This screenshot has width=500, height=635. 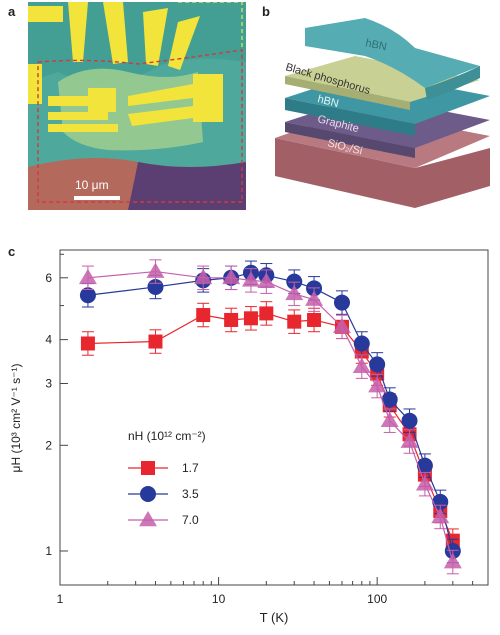 What do you see at coordinates (190, 494) in the screenshot?
I see `legend-label: 3.5` at bounding box center [190, 494].